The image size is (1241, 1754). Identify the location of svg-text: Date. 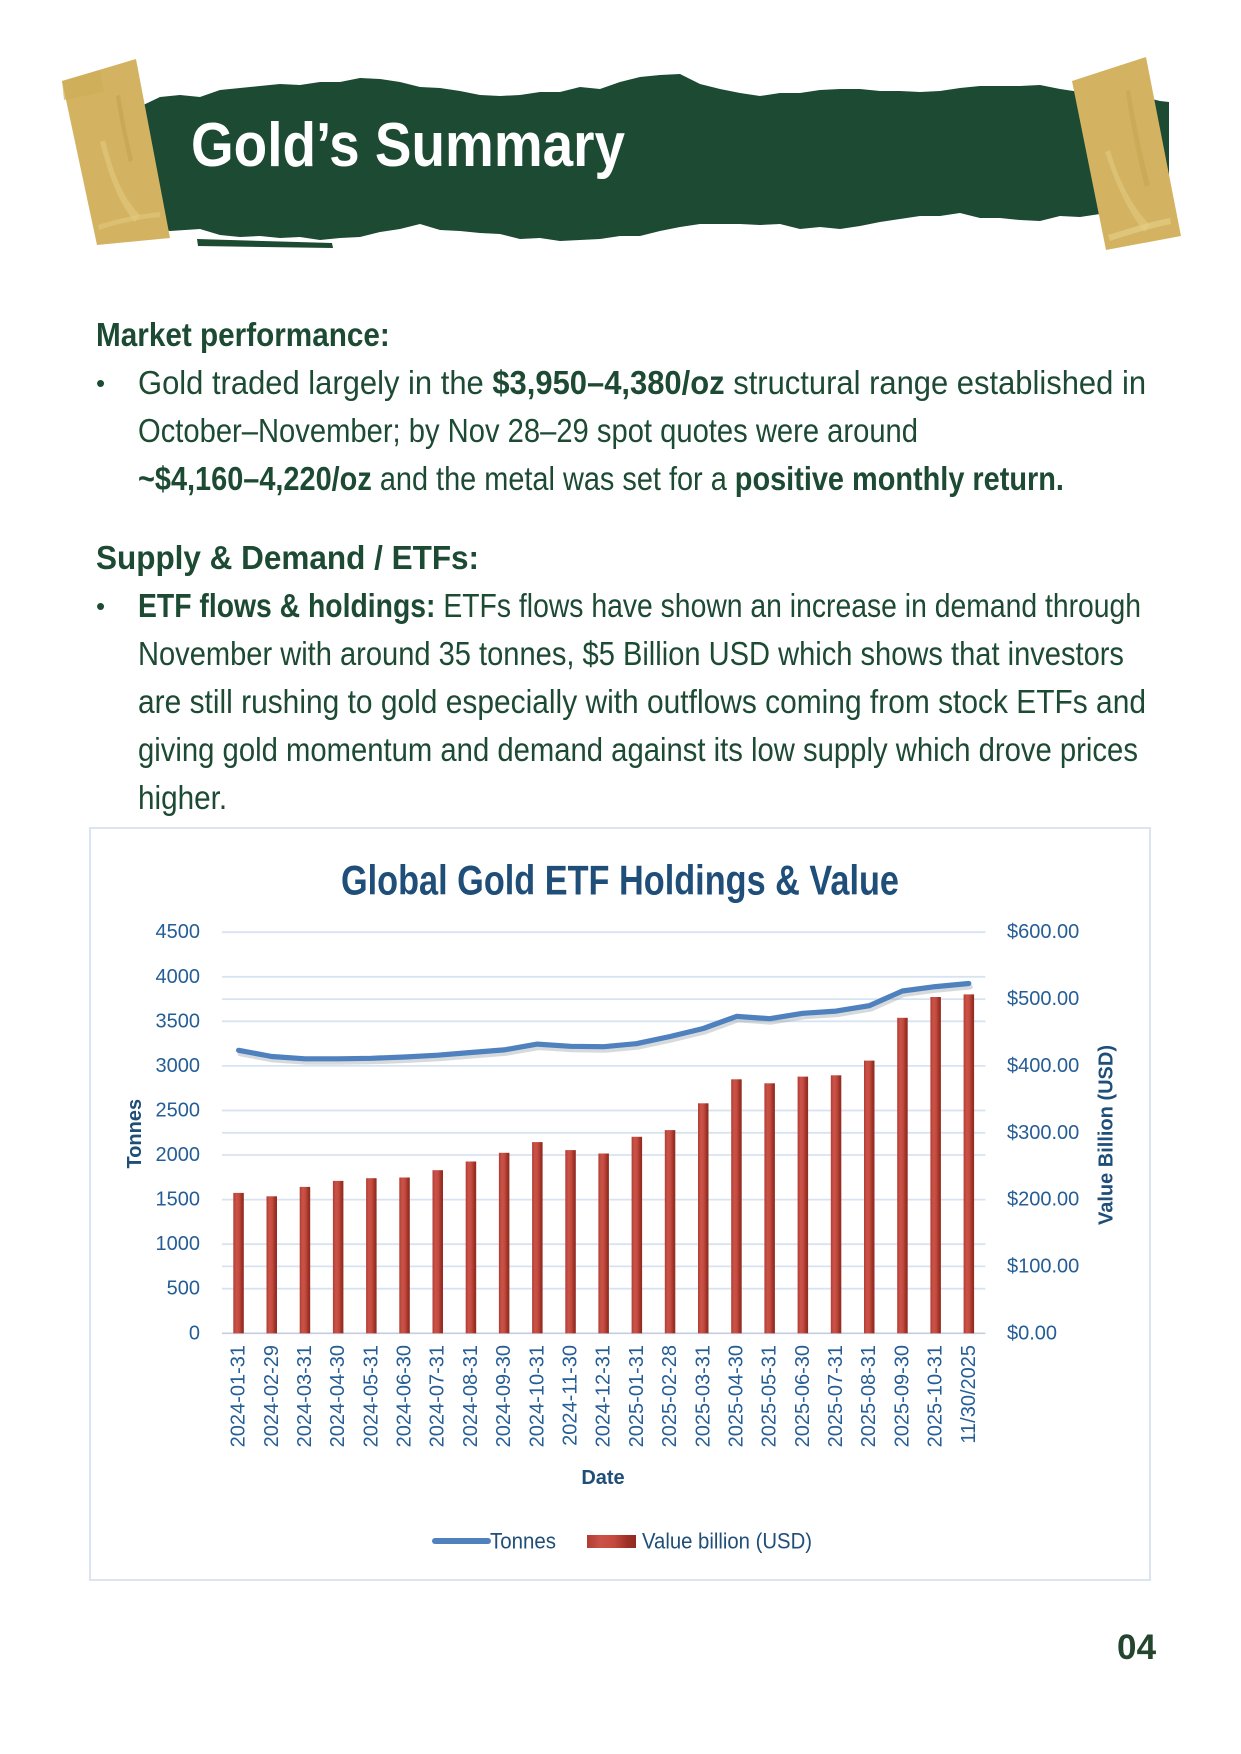
(602, 1478).